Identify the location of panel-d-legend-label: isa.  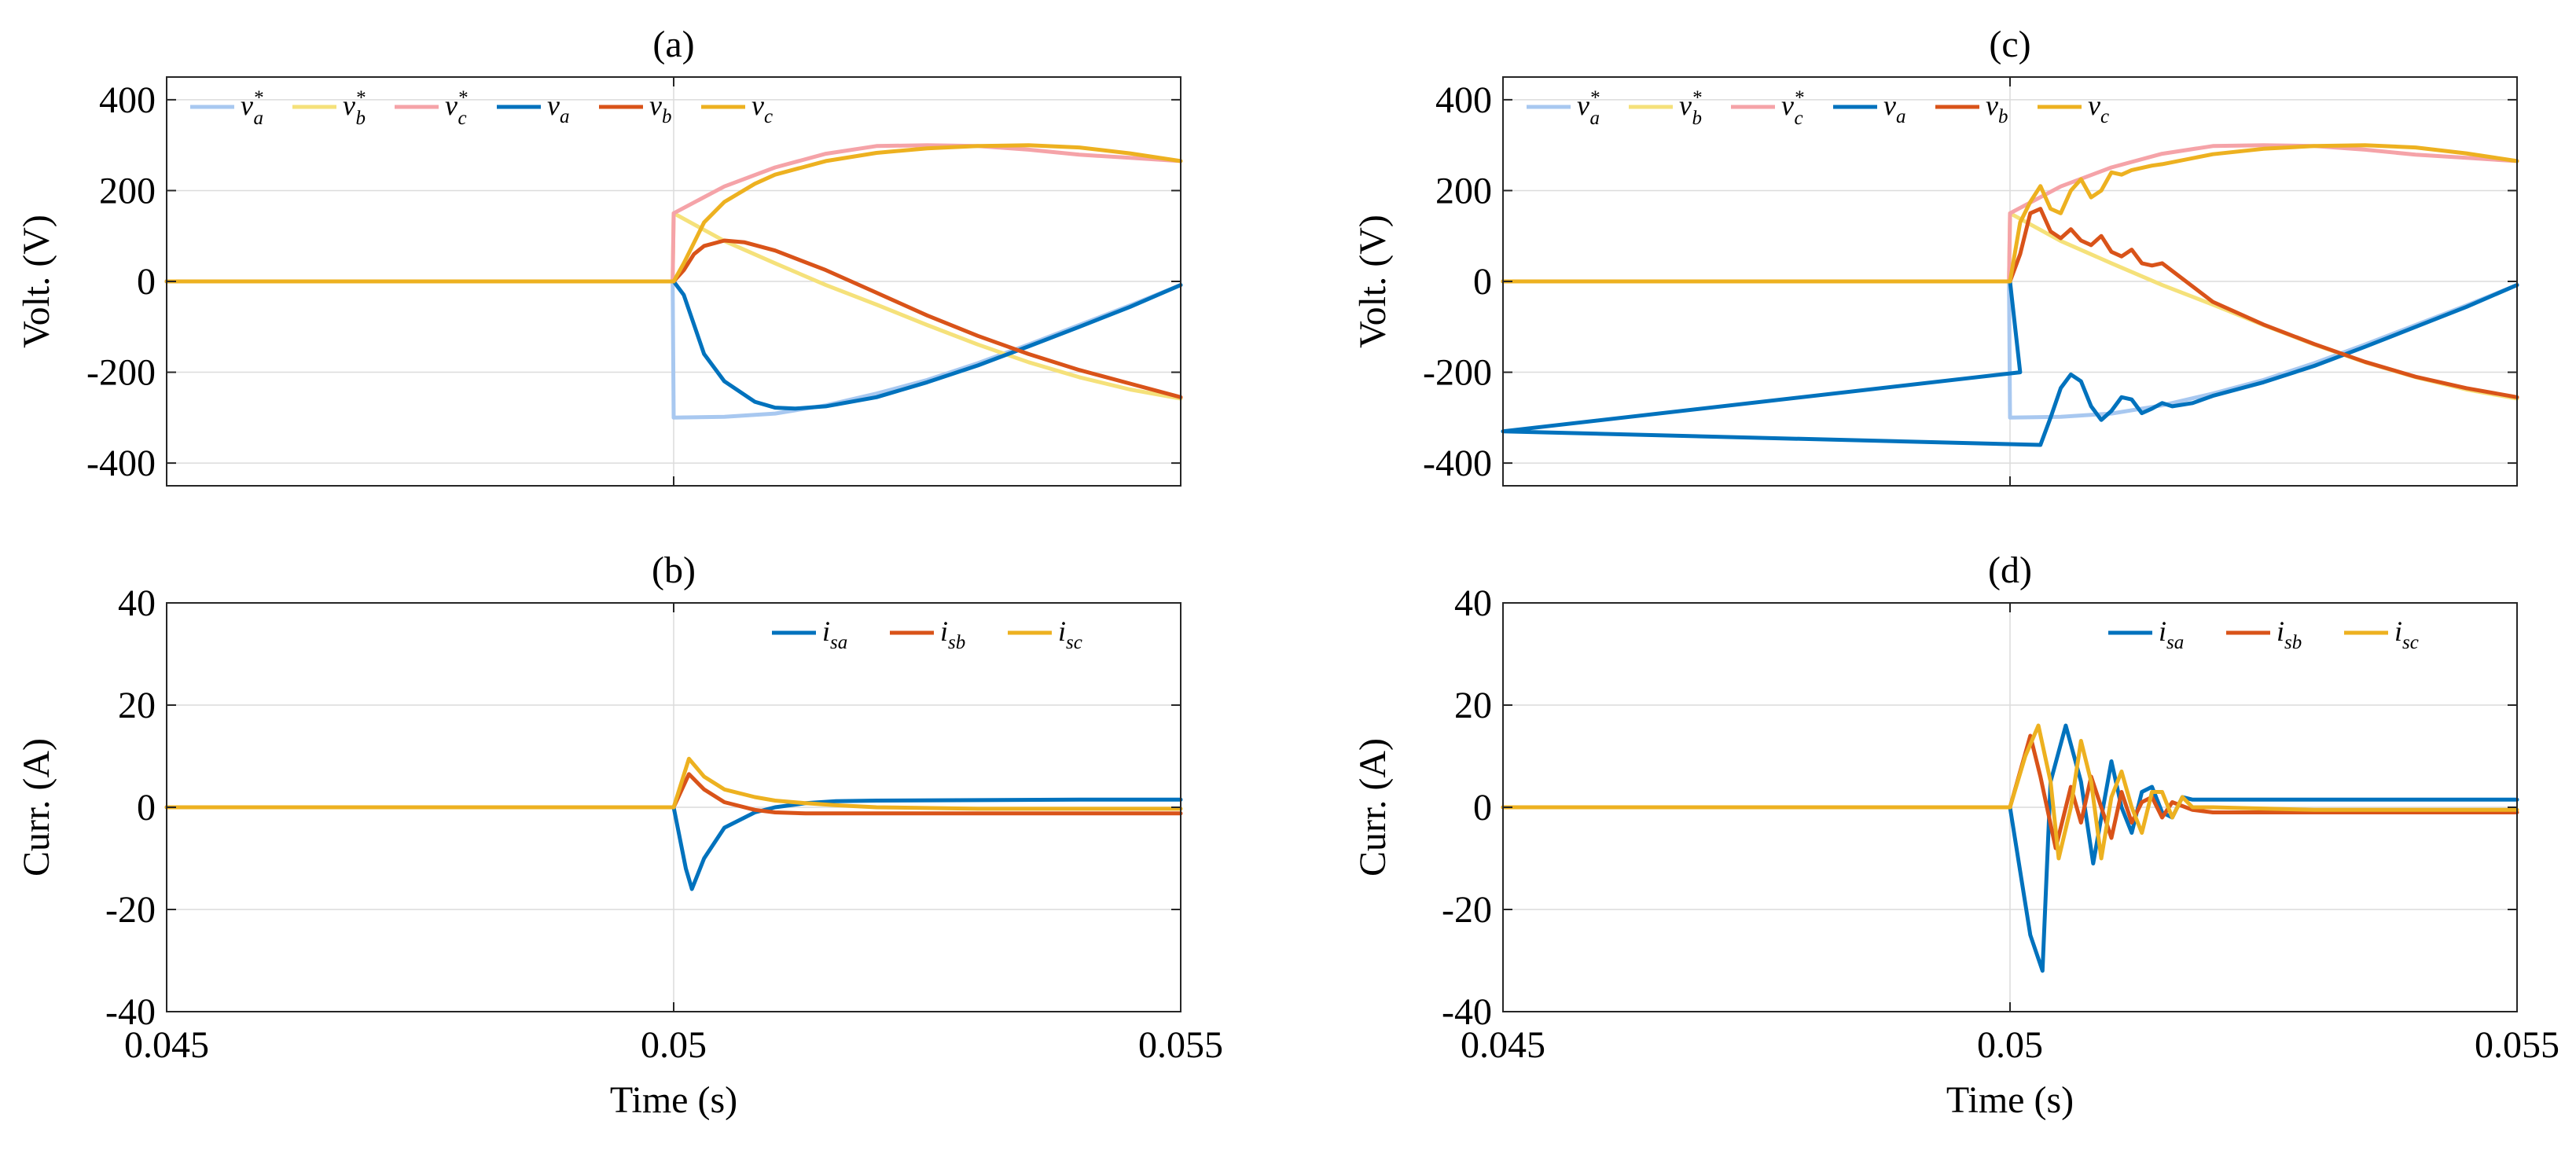
(2171, 634).